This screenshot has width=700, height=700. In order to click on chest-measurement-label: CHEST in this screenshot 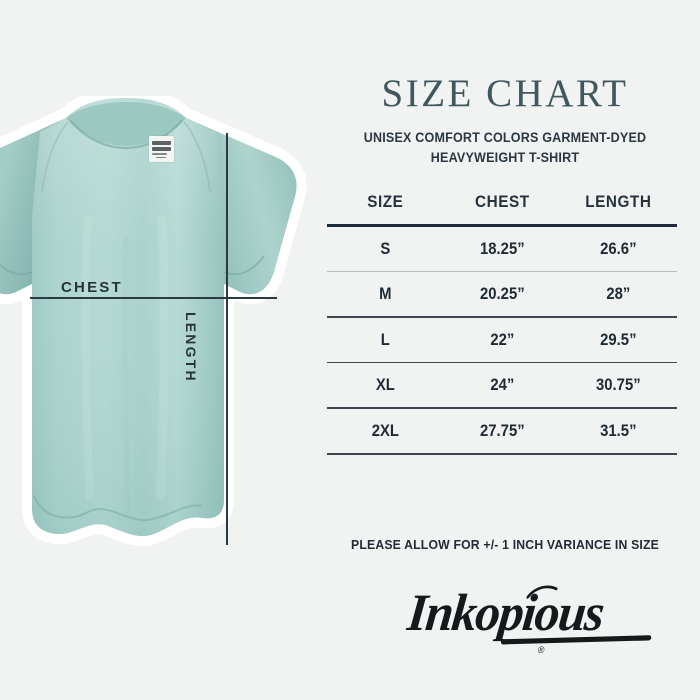, I will do `click(92, 287)`.